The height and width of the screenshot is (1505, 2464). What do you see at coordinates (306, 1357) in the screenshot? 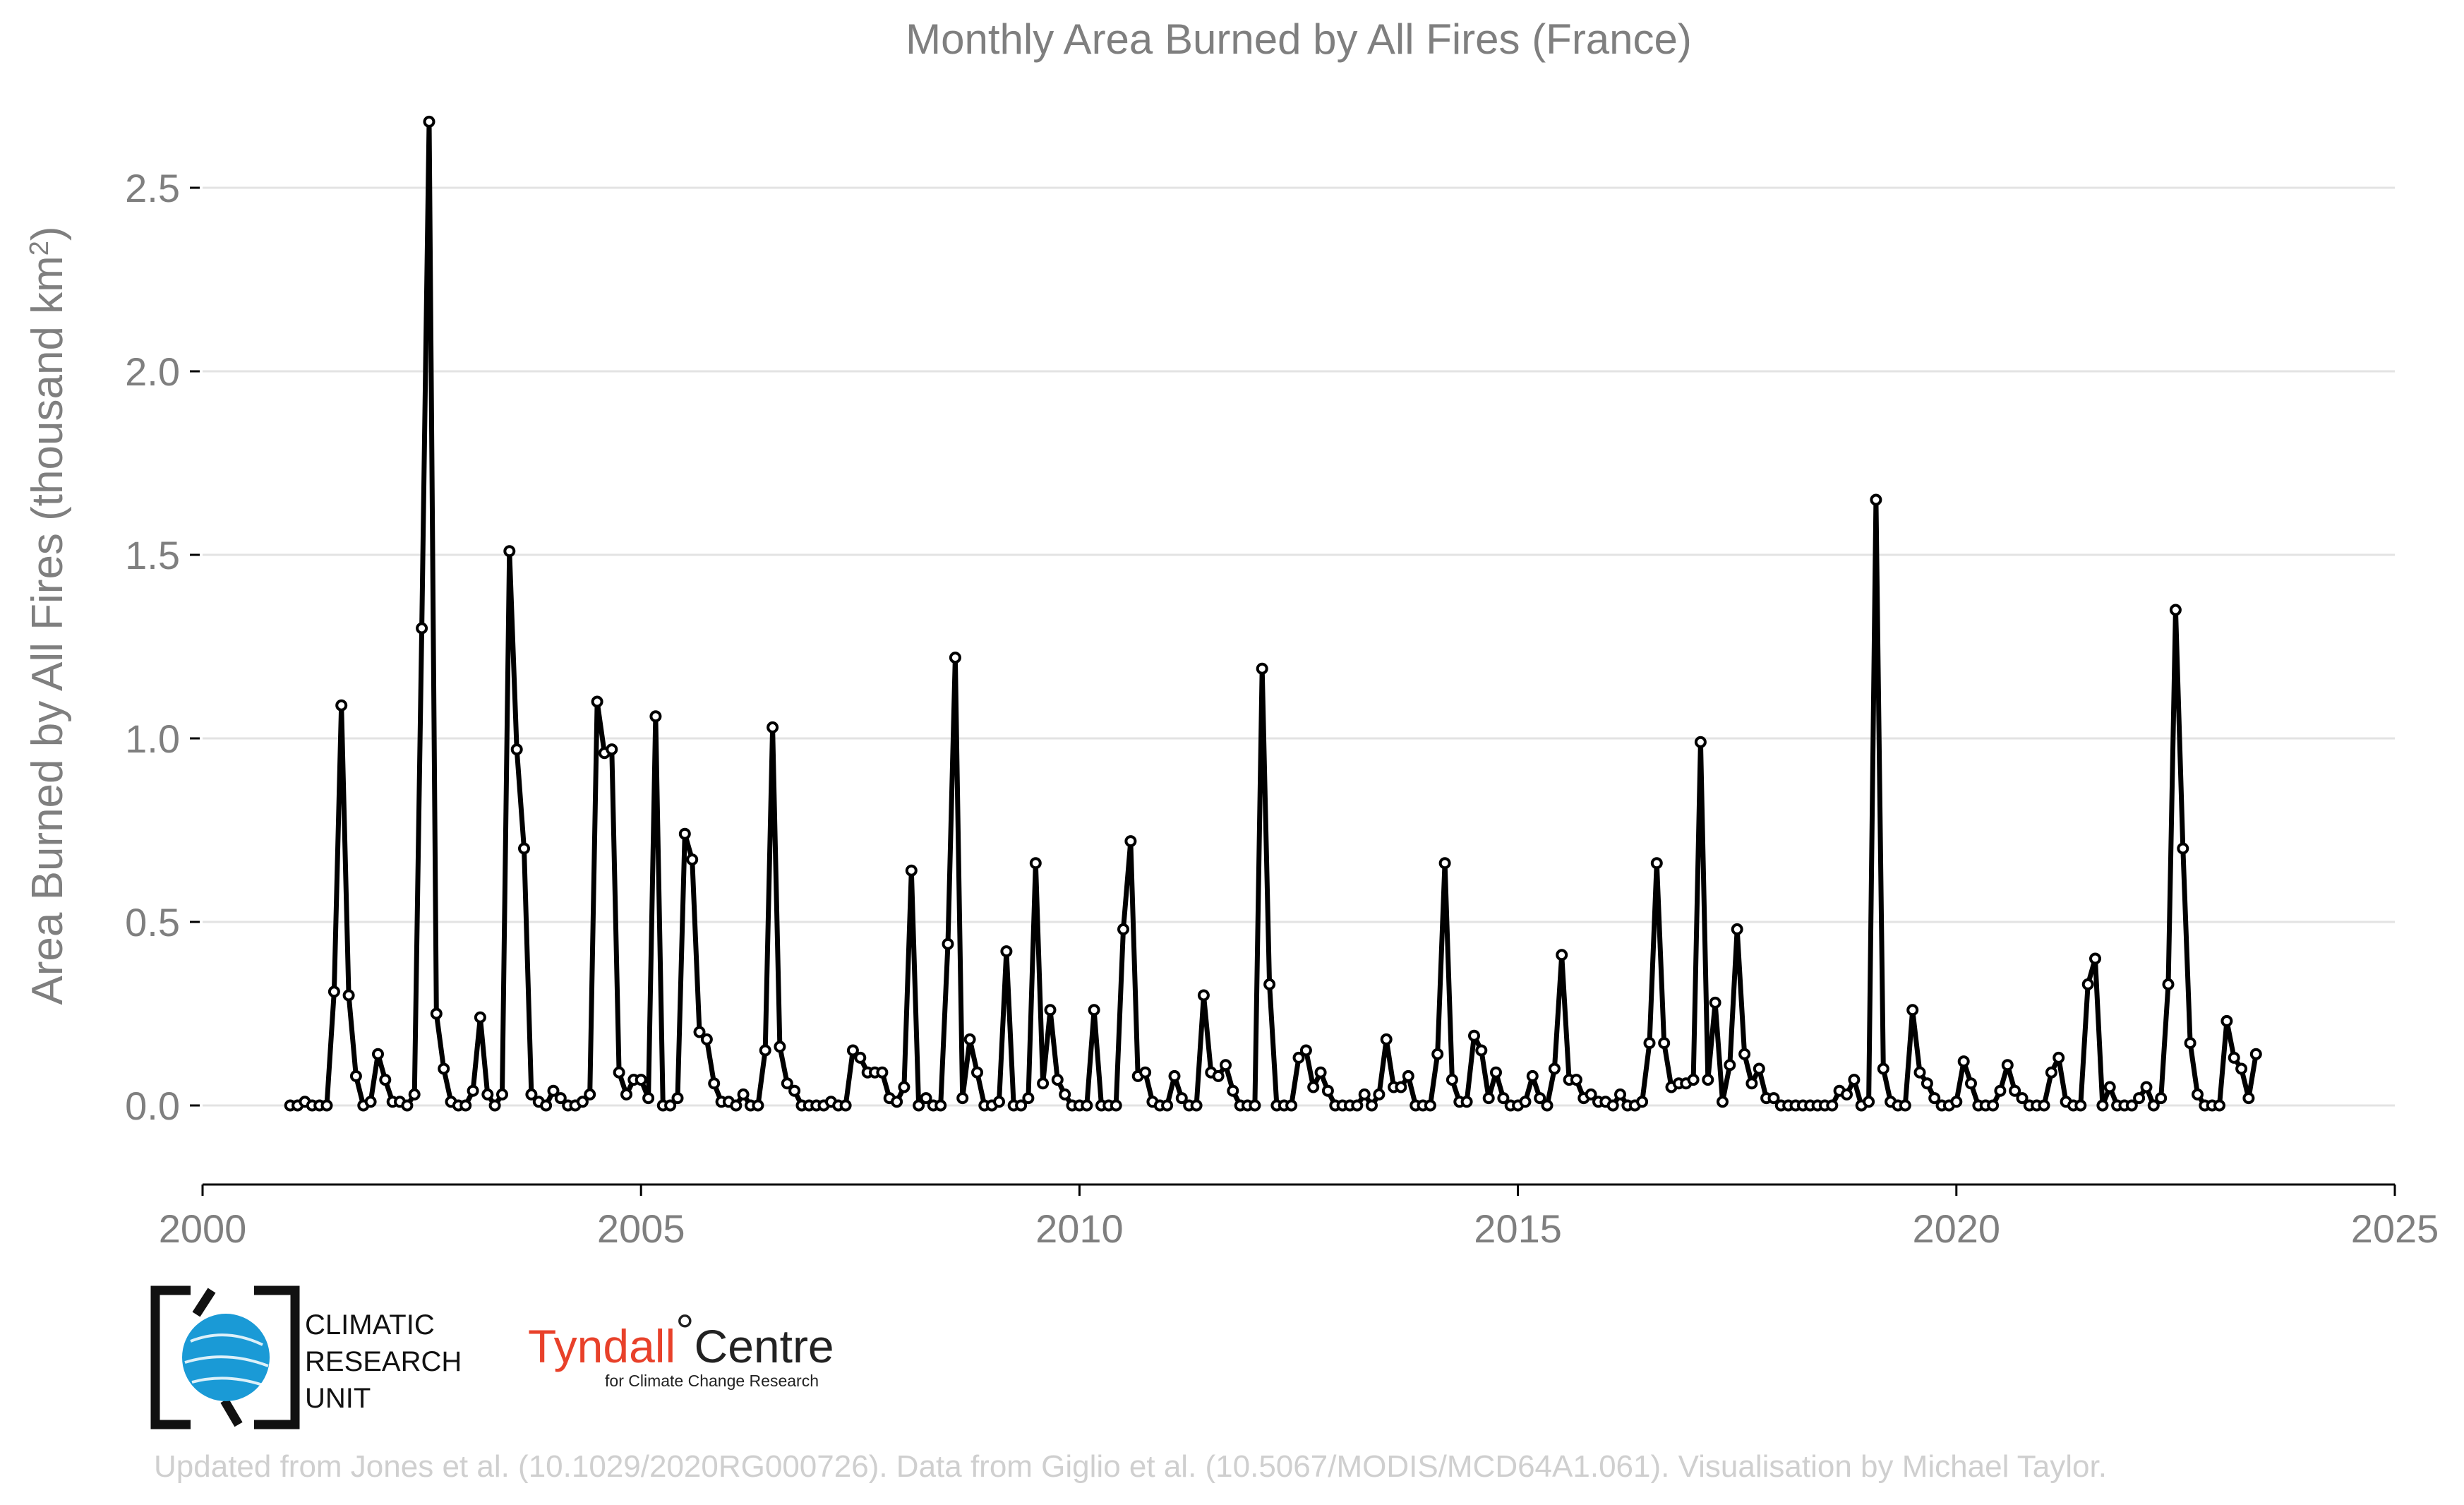
I see `cru-logo: CLIMATIC RESEARCH UNIT` at bounding box center [306, 1357].